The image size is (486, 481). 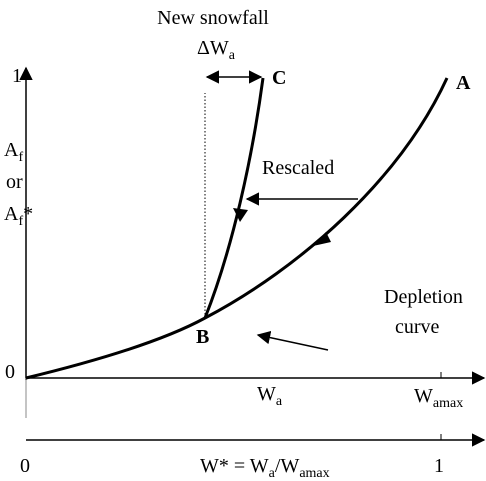 I want to click on x-axis-max-label: Wamax, so click(x=438, y=398).